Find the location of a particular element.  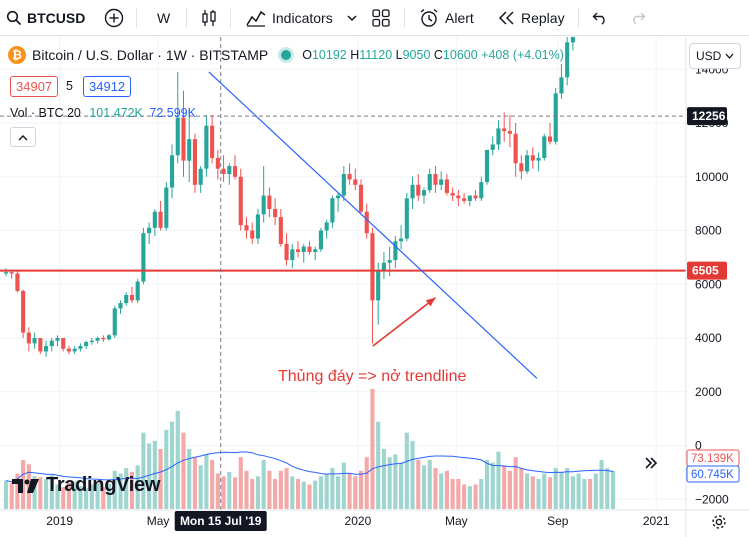

scroll-to-realtime-button is located at coordinates (651, 463).